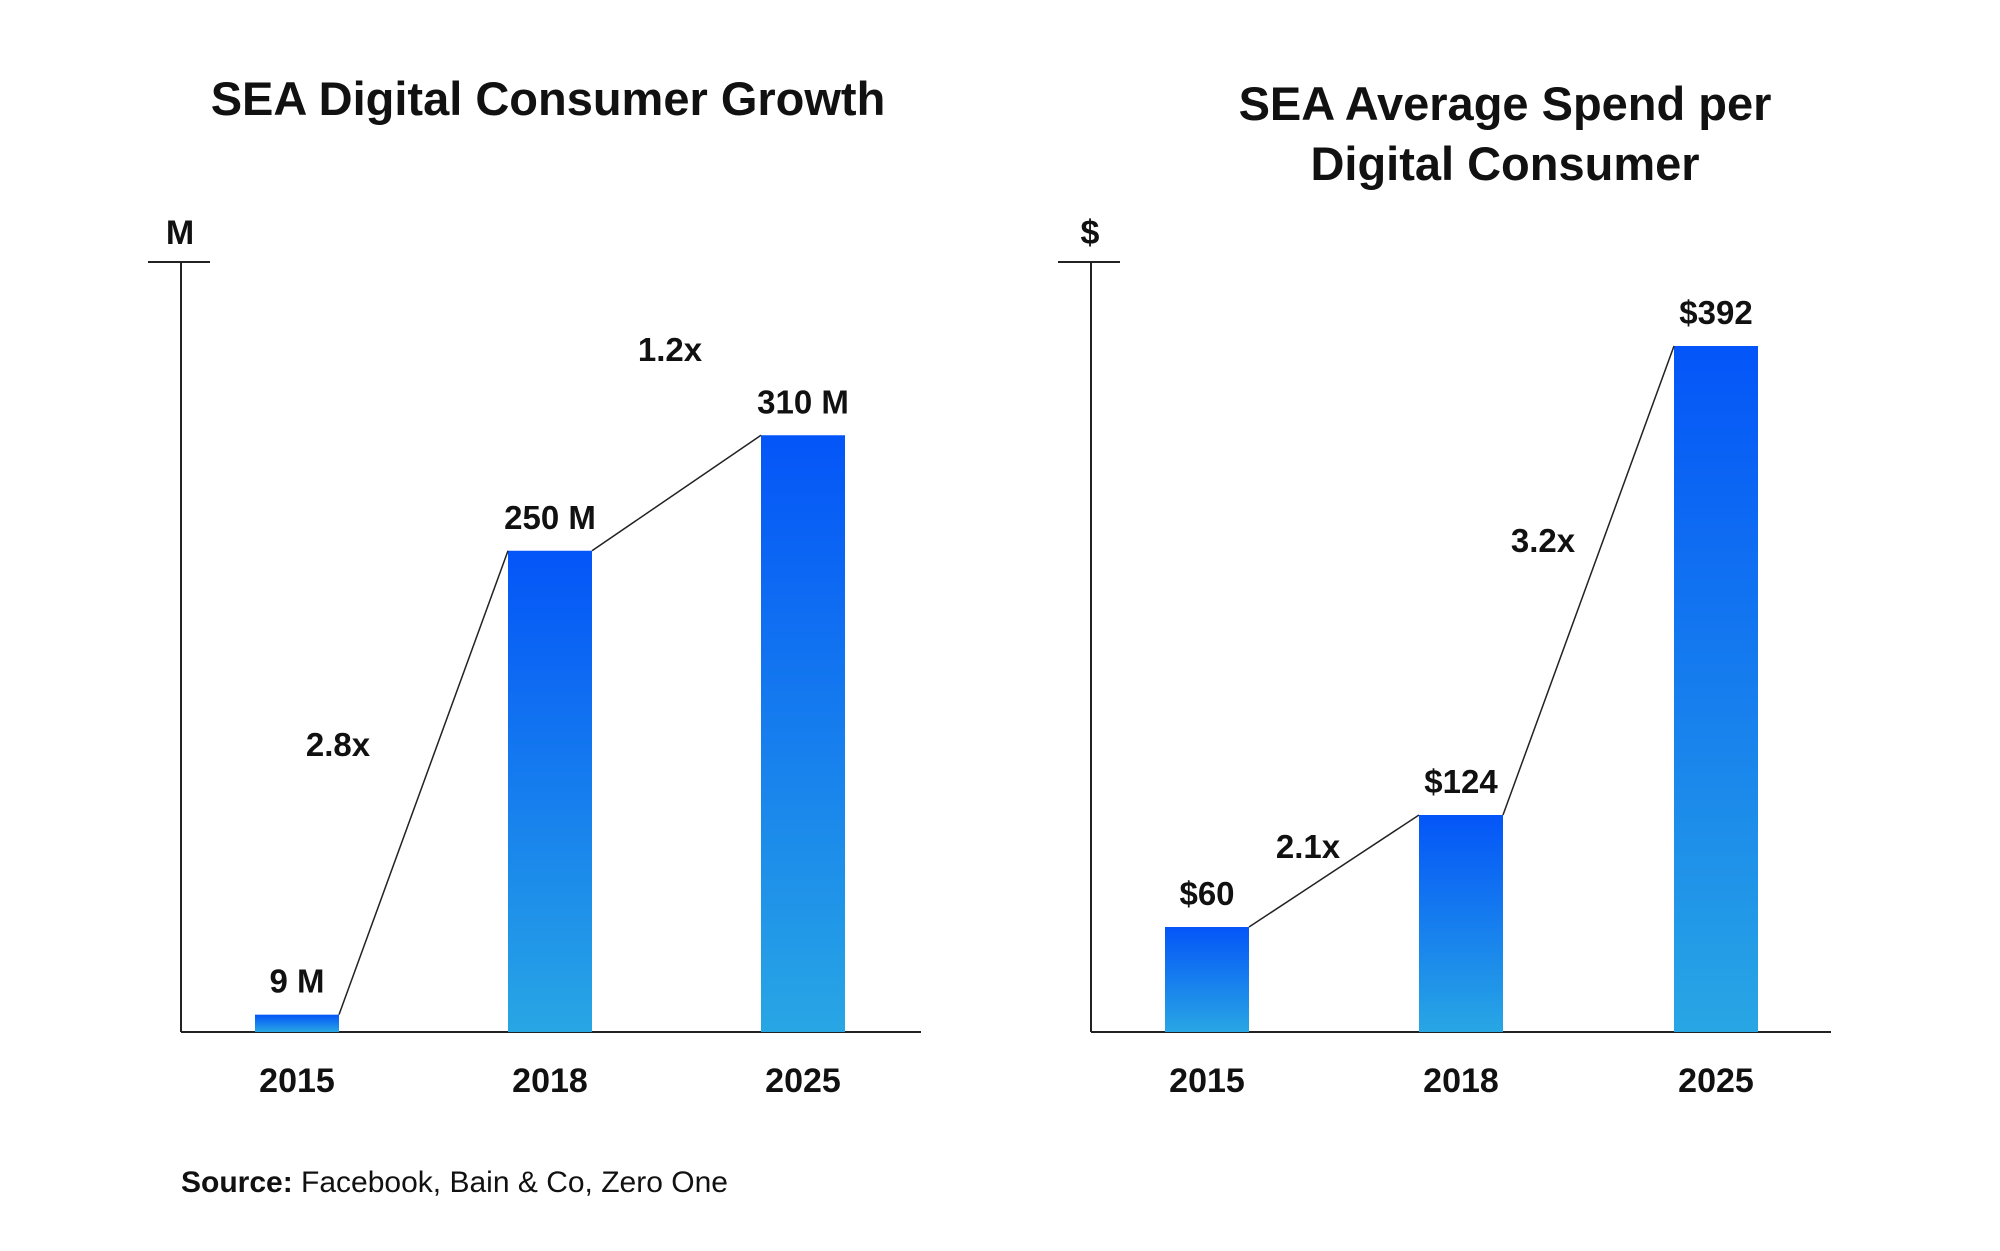 This screenshot has width=2000, height=1251. What do you see at coordinates (1716, 1081) in the screenshot?
I see `chart2-x-tick-2025: 2025` at bounding box center [1716, 1081].